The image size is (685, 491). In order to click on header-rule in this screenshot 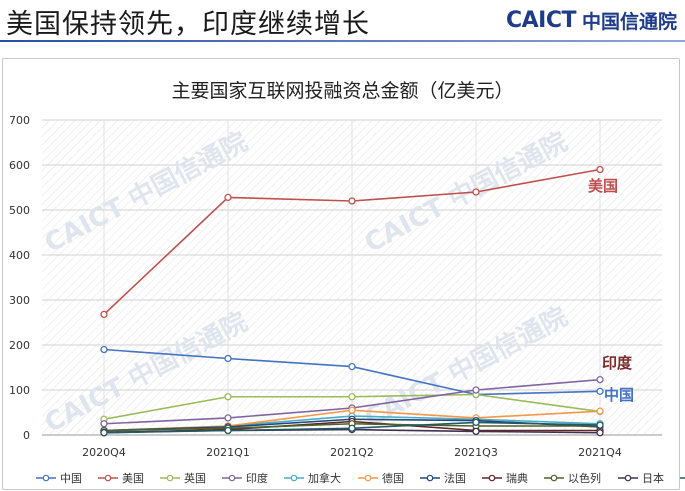, I will do `click(342, 41)`.